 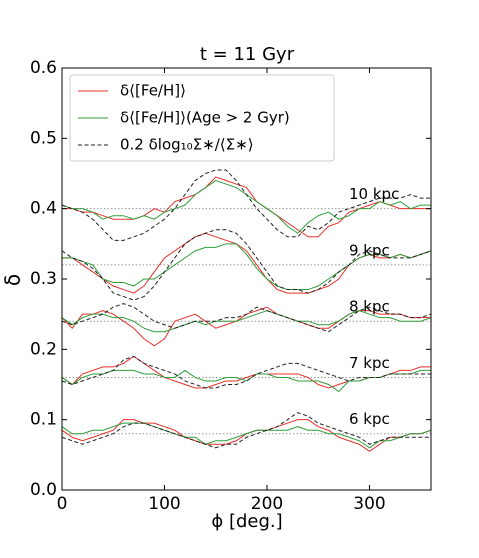 I want to click on y-tick-label: 0.3, so click(x=43, y=279).